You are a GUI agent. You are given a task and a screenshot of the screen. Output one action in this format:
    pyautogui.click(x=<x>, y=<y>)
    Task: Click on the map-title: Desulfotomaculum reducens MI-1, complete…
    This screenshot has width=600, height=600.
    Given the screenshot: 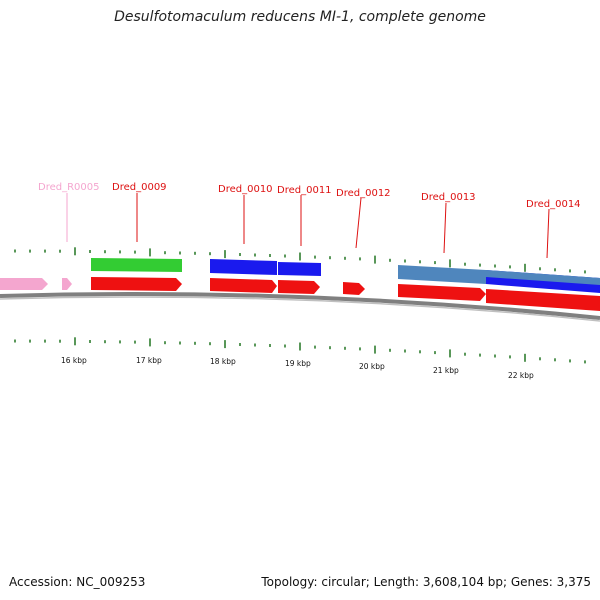 What is the action you would take?
    pyautogui.click(x=300, y=17)
    